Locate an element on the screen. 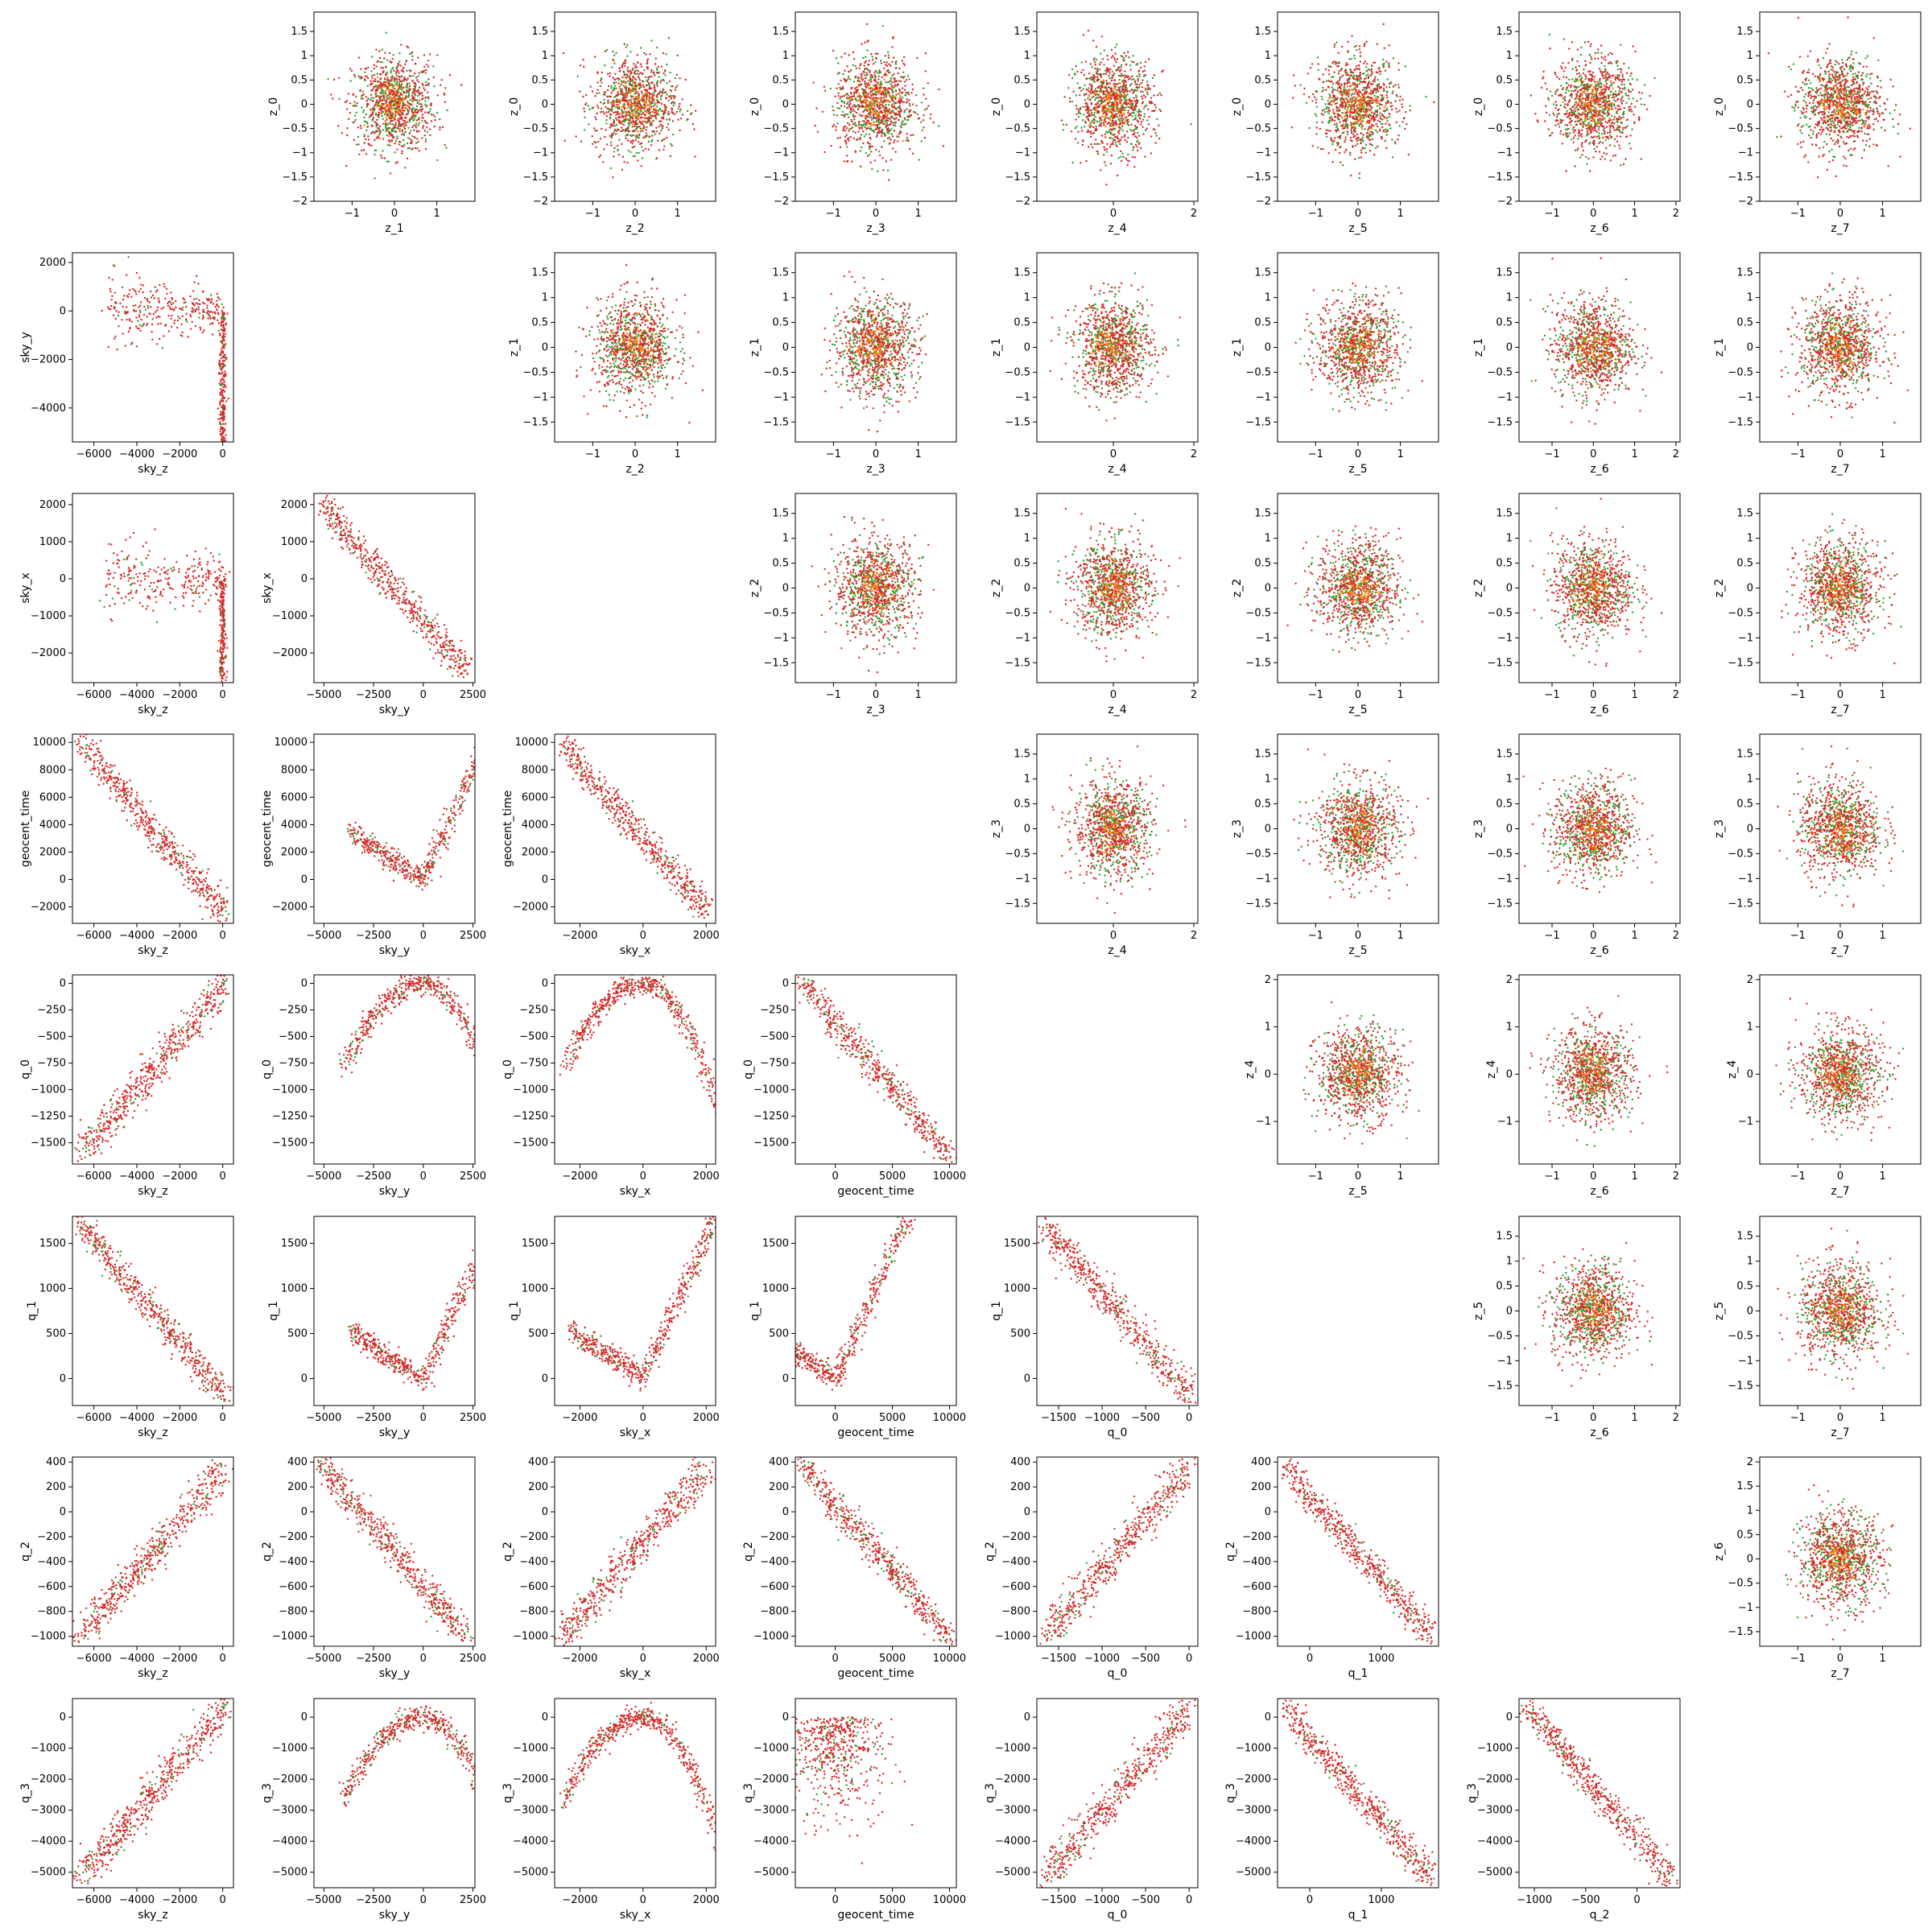 Image resolution: width=1932 pixels, height=1932 pixels. x-tick-label: 1 is located at coordinates (917, 214).